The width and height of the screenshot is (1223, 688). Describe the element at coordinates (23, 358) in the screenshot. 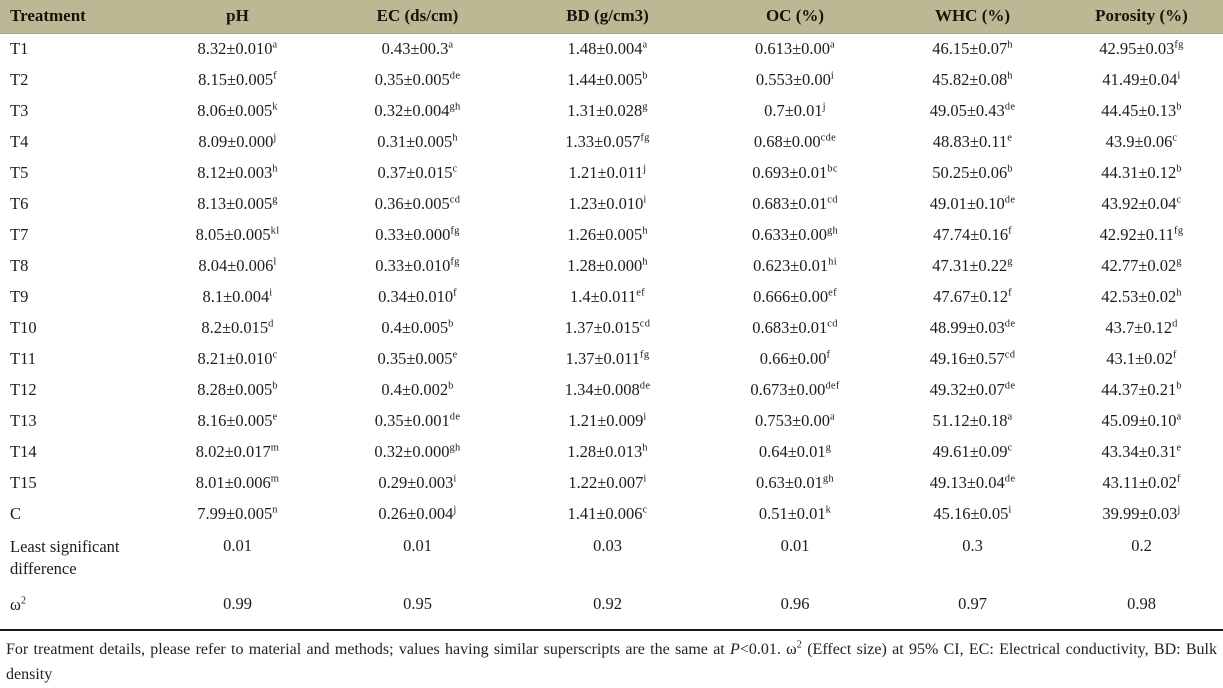

I see `treatment-label: T11` at that location.